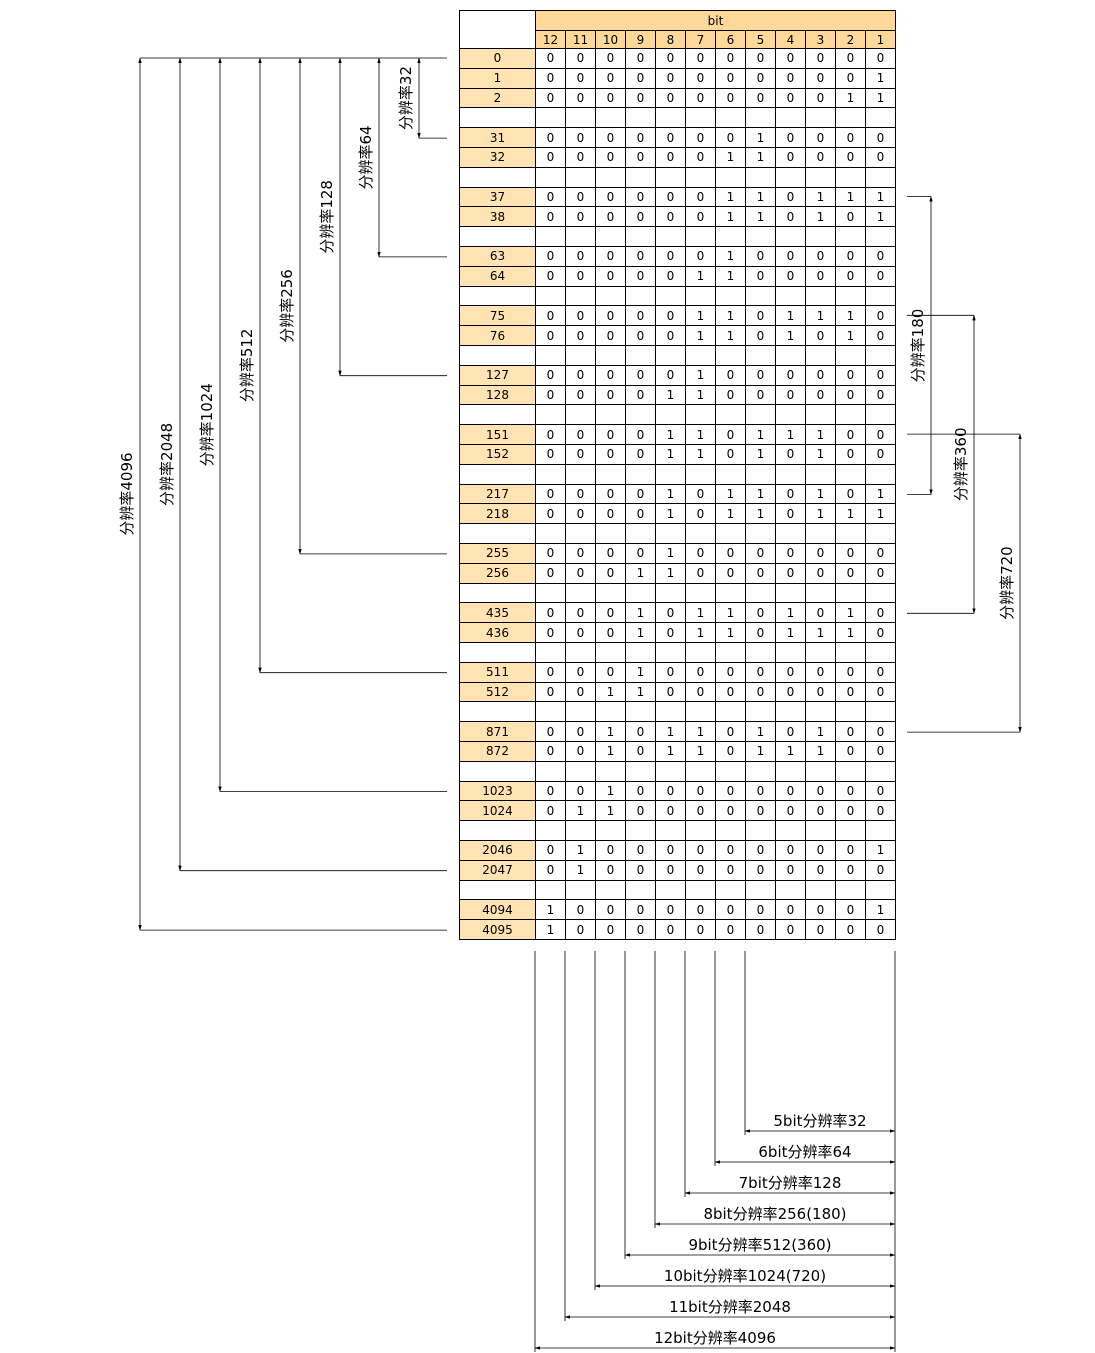 This screenshot has height=1353, width=1095. Describe the element at coordinates (498, 257) in the screenshot. I see `row-value: 63` at that location.